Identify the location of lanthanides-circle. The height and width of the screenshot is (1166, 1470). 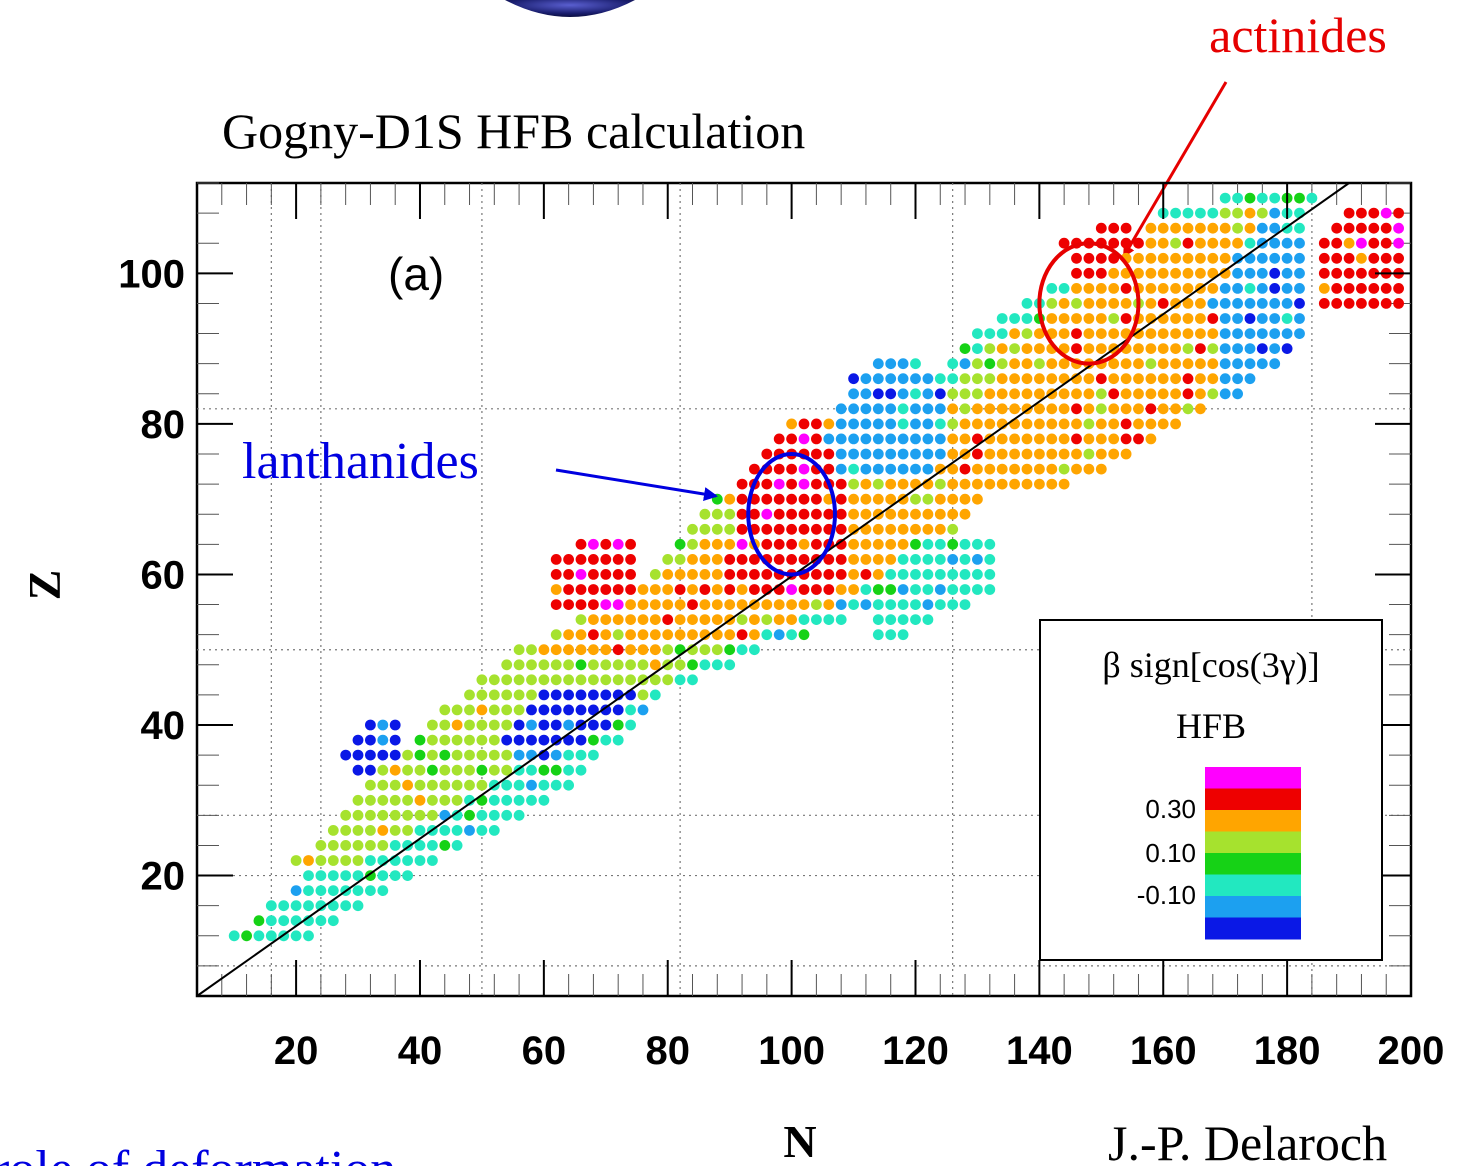
(791, 514).